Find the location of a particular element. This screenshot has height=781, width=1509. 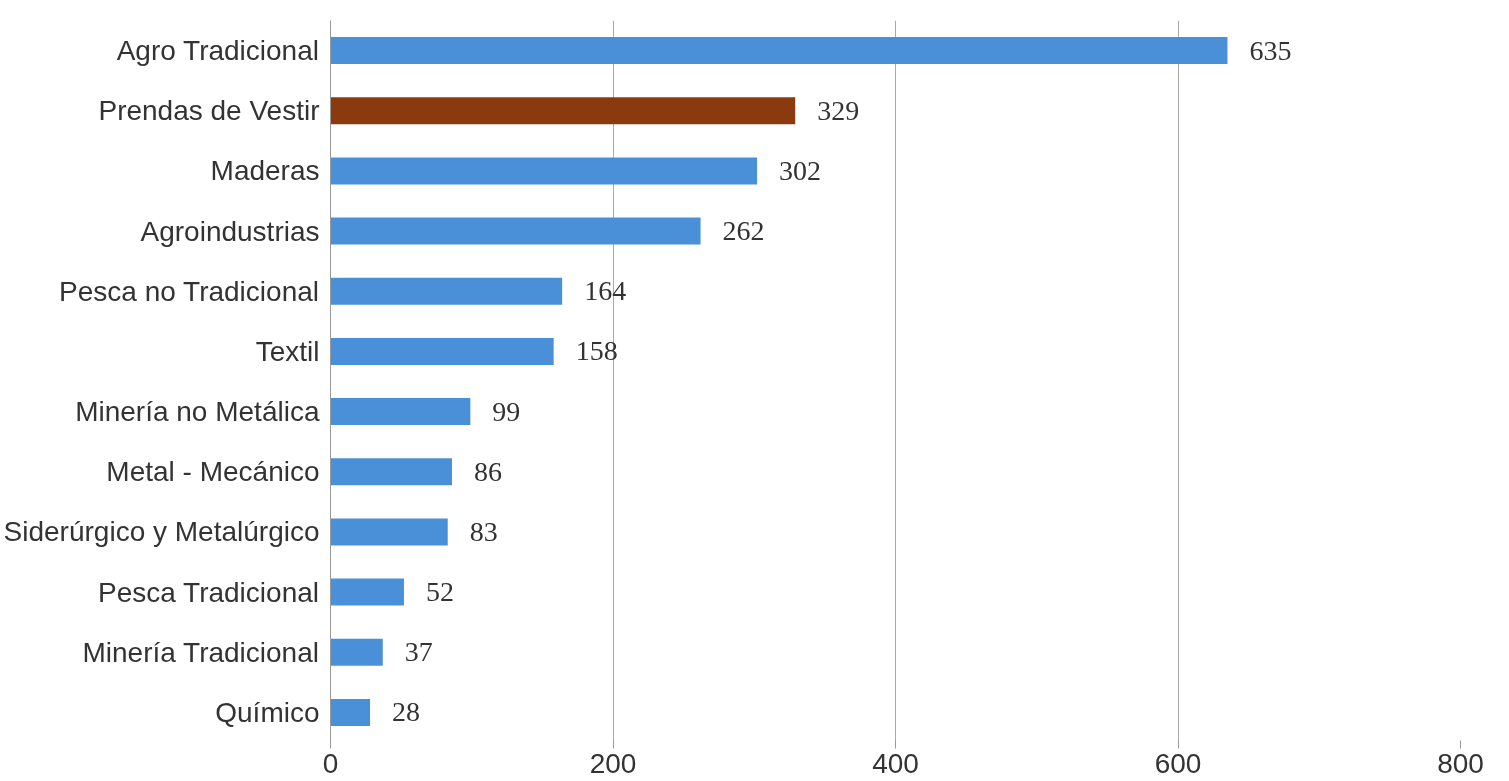

y-tick-label: Minería no Metálica is located at coordinates (197, 412).